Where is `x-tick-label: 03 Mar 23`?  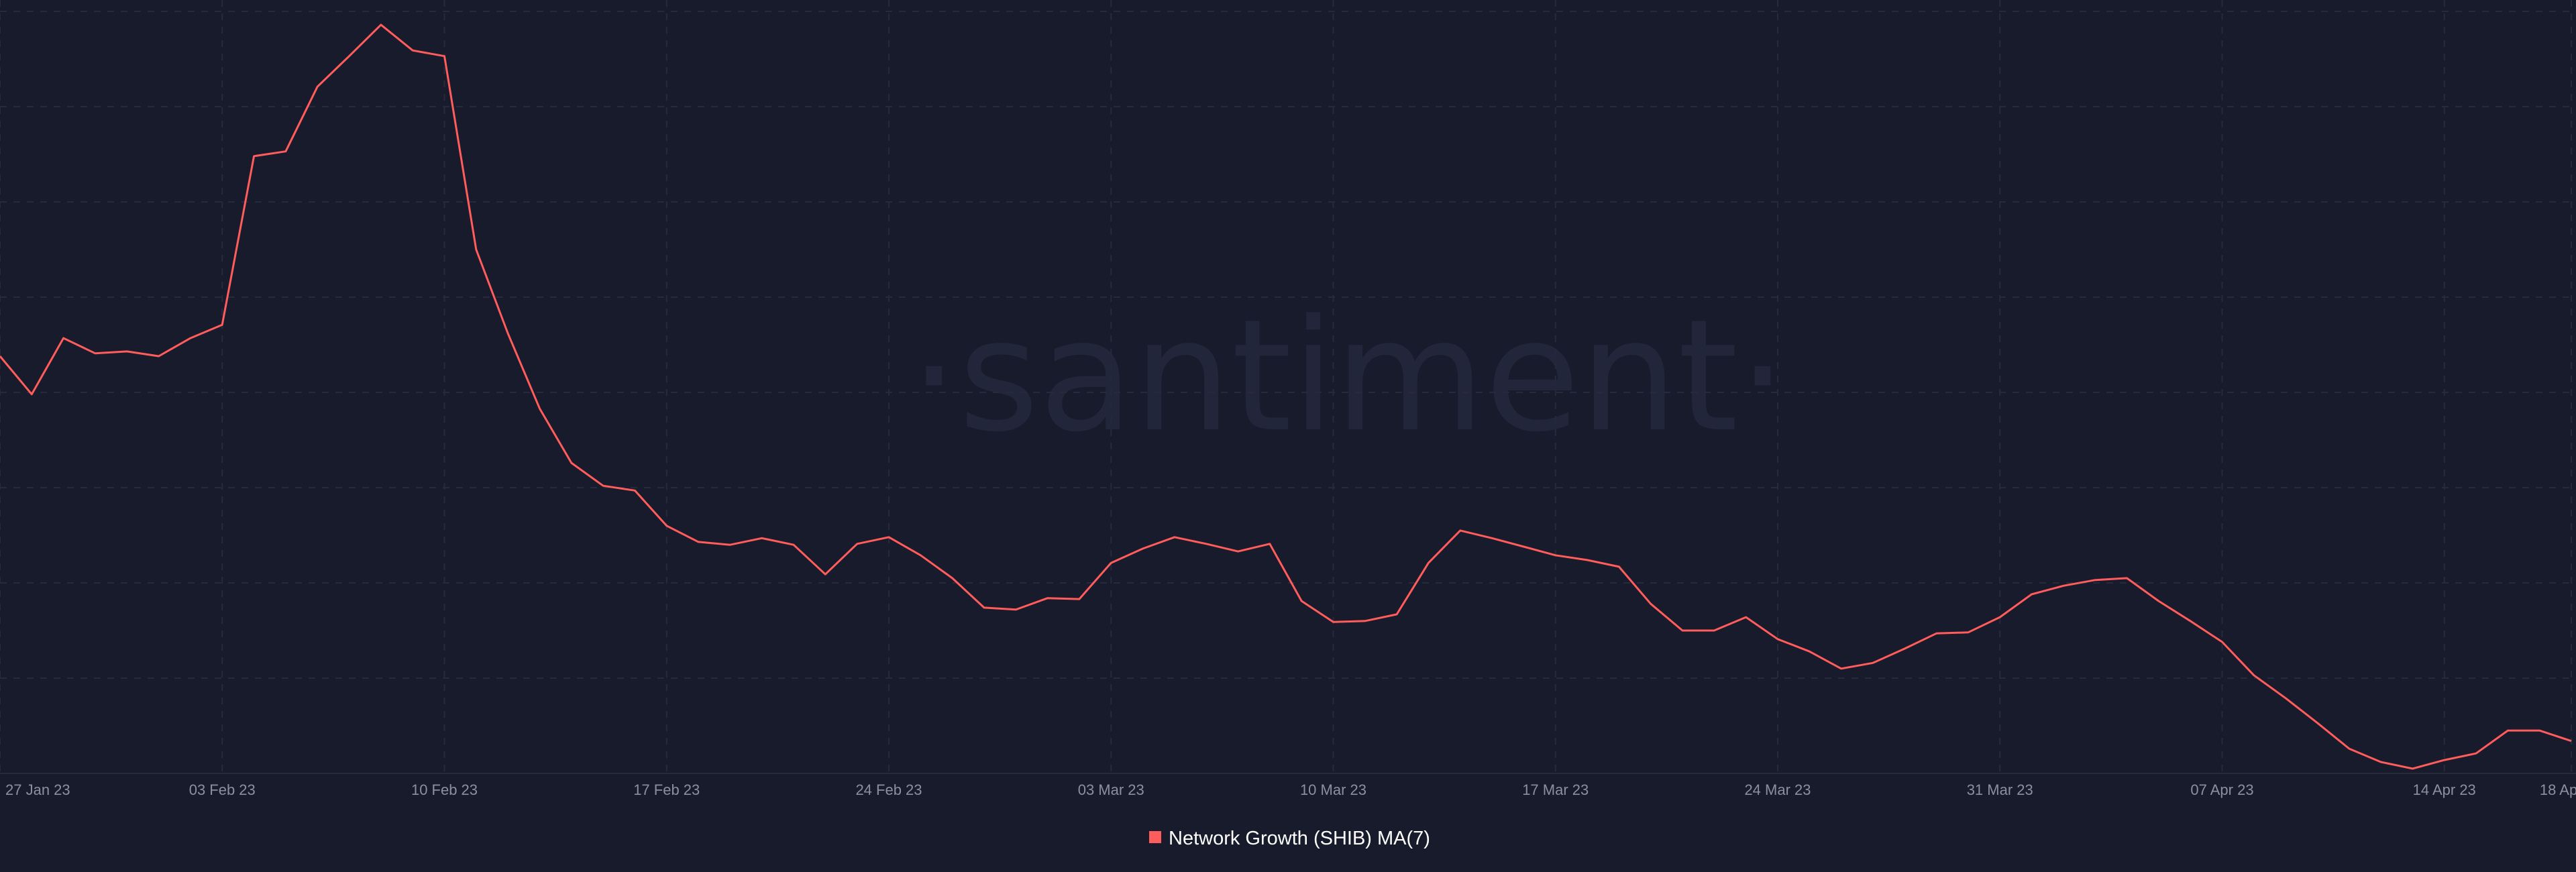
x-tick-label: 03 Mar 23 is located at coordinates (1111, 790).